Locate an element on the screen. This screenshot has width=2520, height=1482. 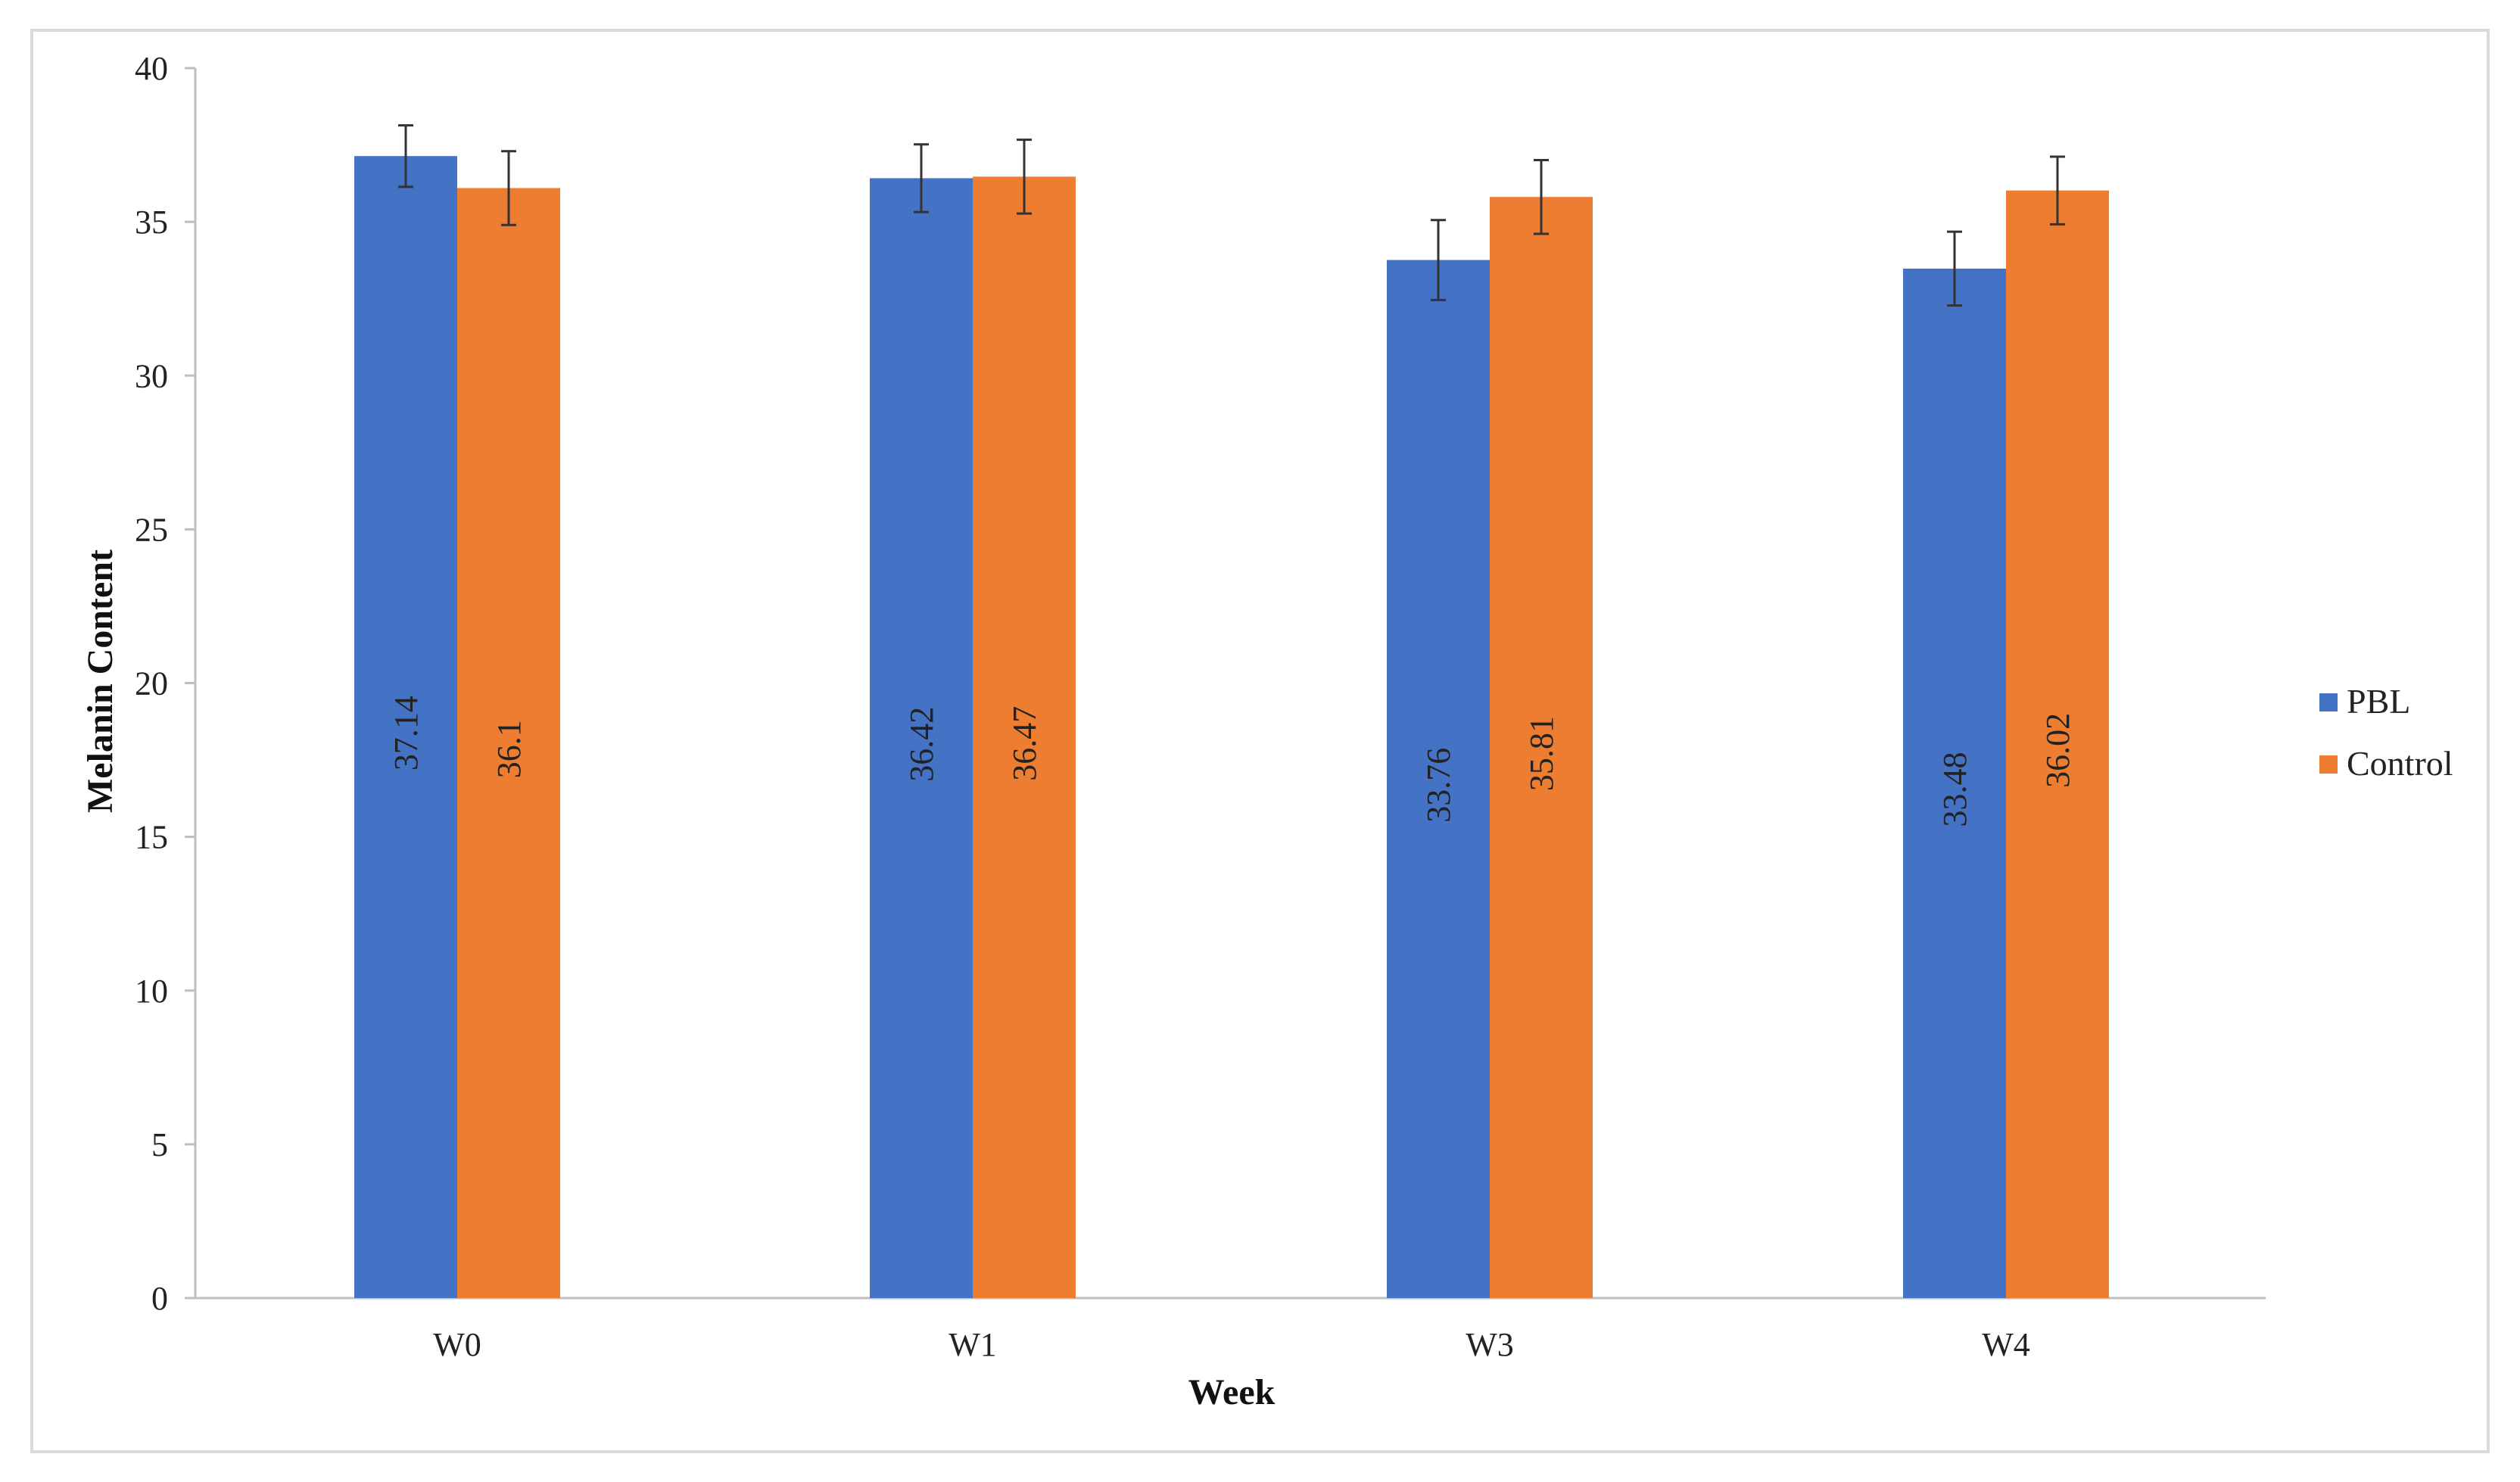
y-tick-label: 20 is located at coordinates (151, 683).